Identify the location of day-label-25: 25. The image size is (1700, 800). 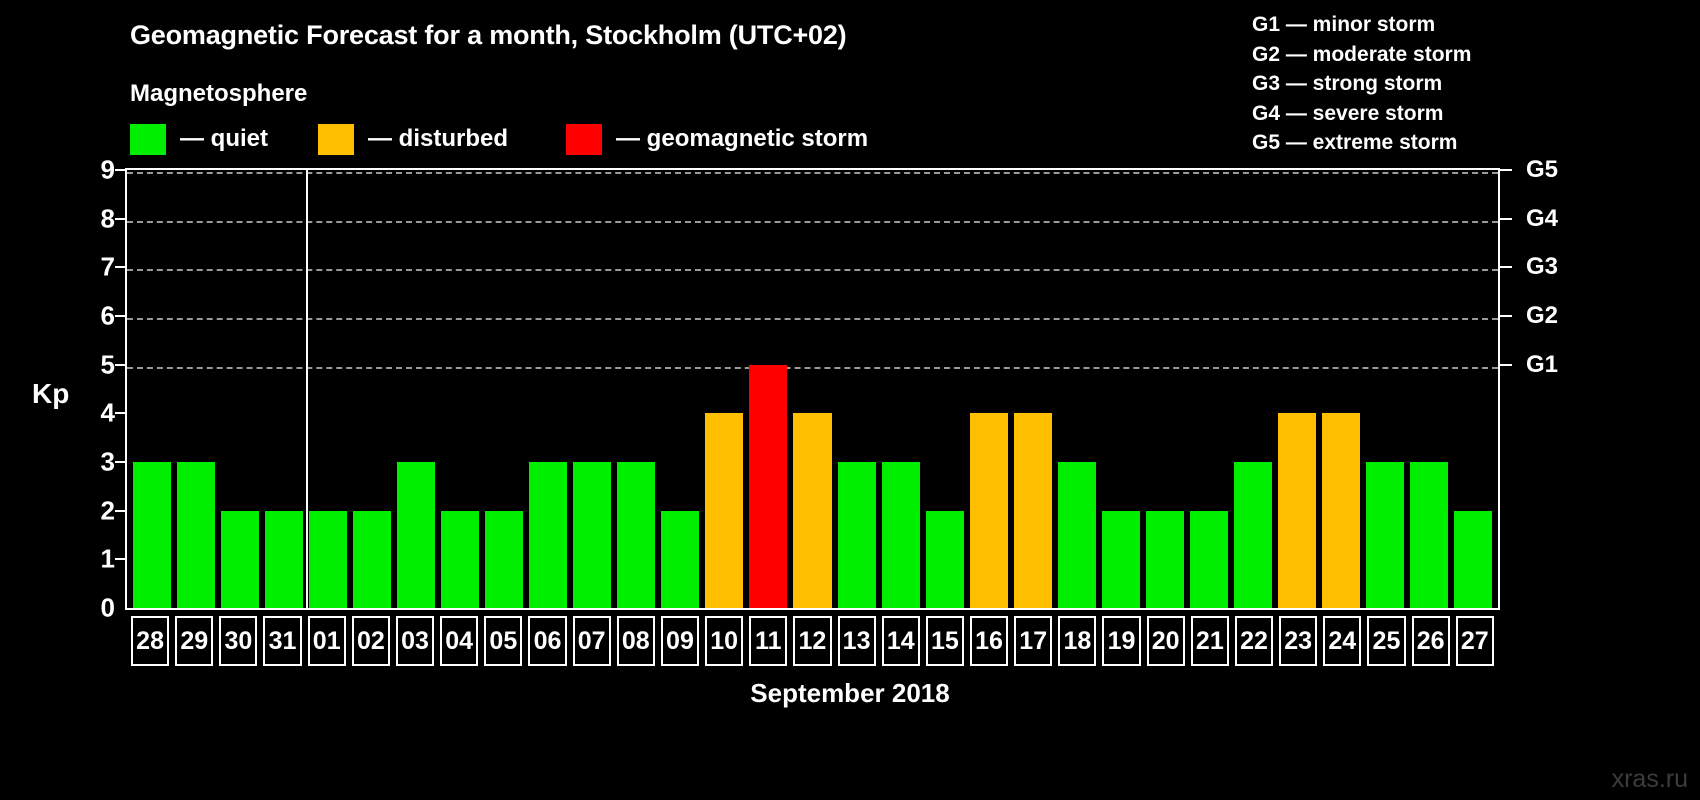
(1386, 641).